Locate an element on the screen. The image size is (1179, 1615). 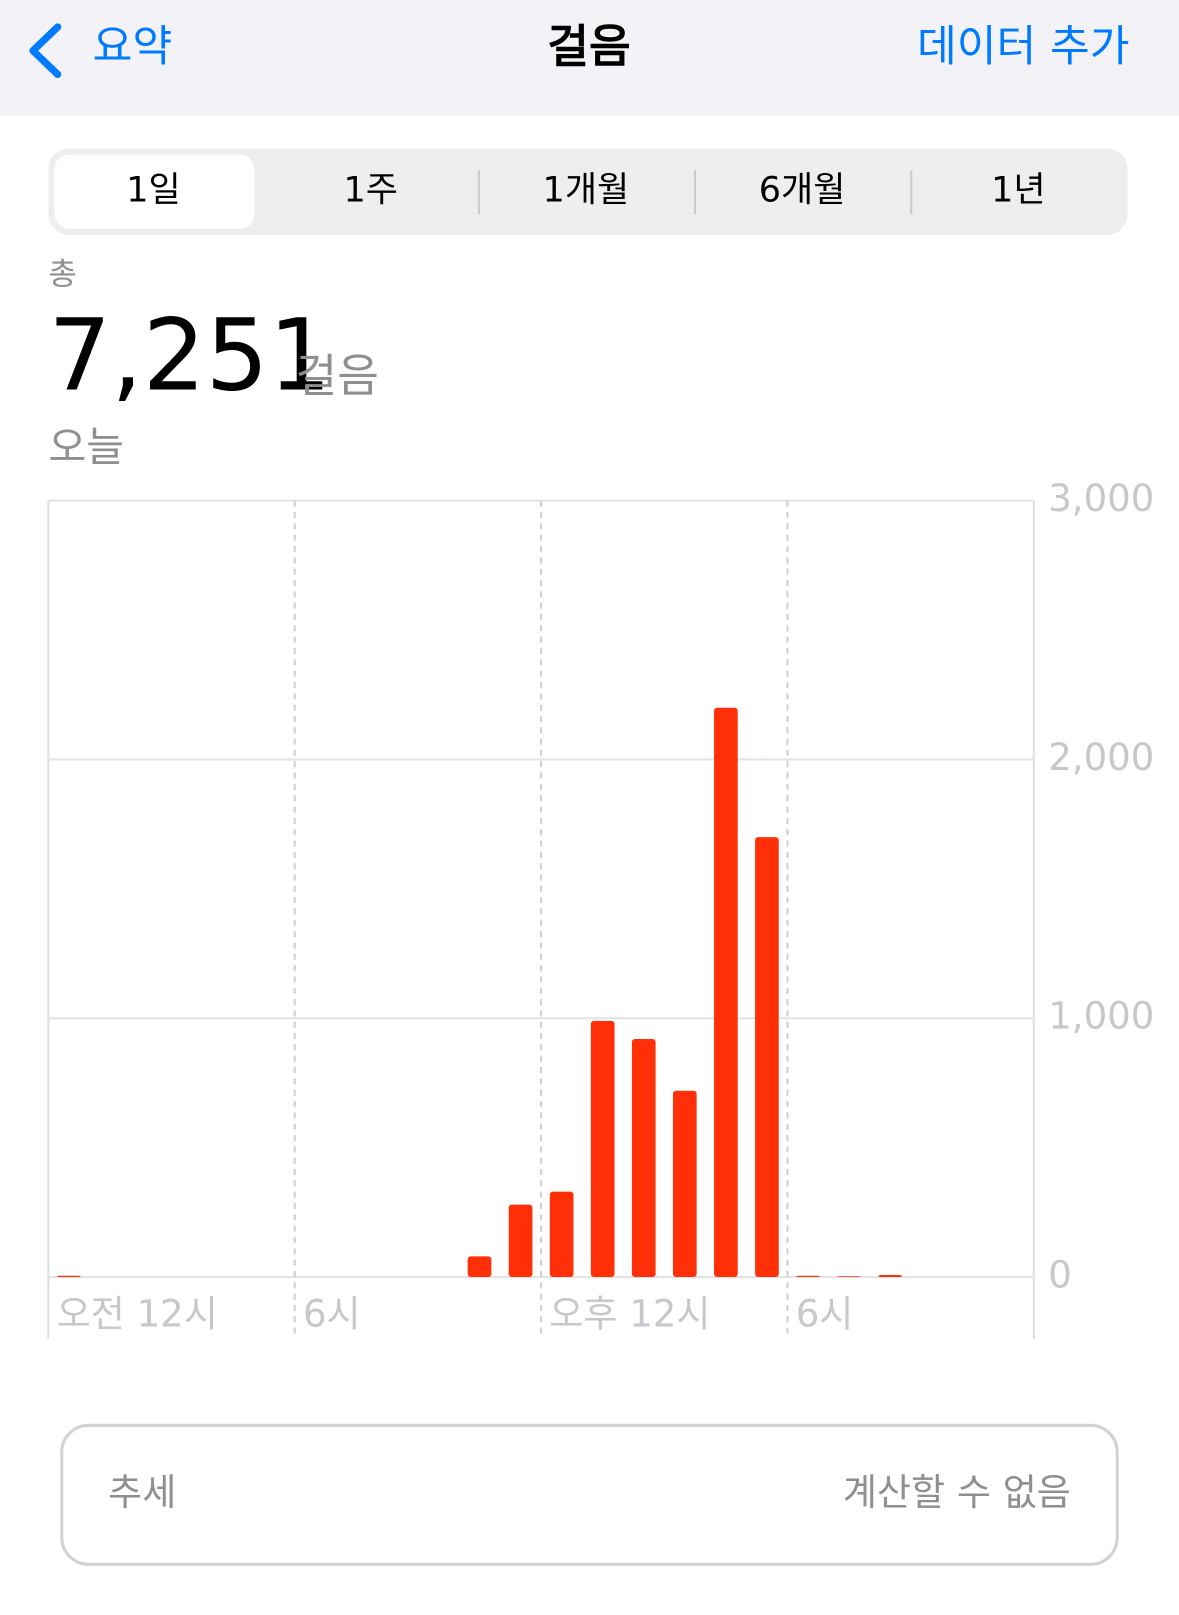
segmented-control is located at coordinates (588, 191).